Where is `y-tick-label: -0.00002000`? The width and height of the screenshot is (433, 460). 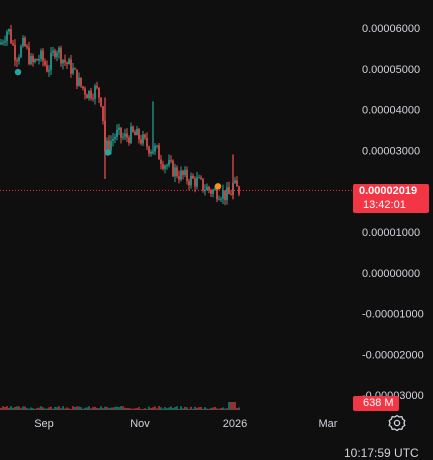
y-tick-label: -0.00002000 is located at coordinates (393, 355).